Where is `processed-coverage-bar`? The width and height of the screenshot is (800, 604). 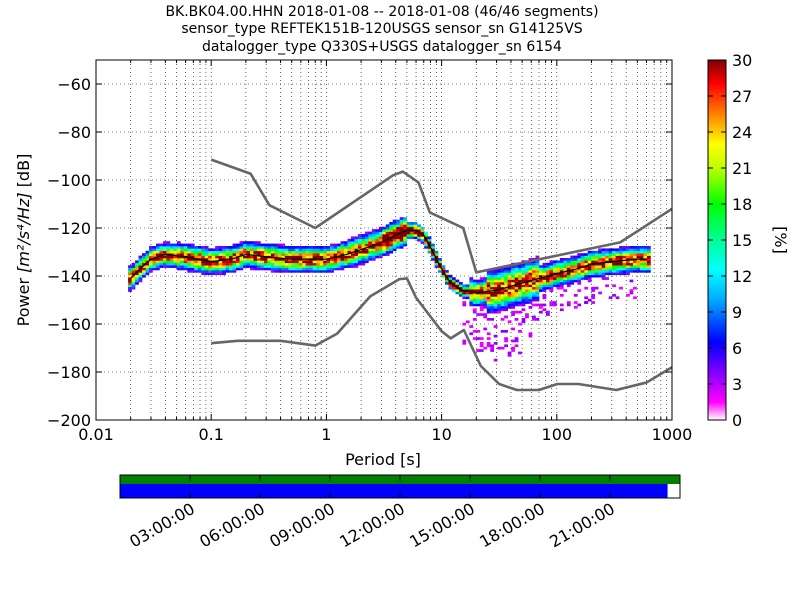
processed-coverage-bar is located at coordinates (394, 491).